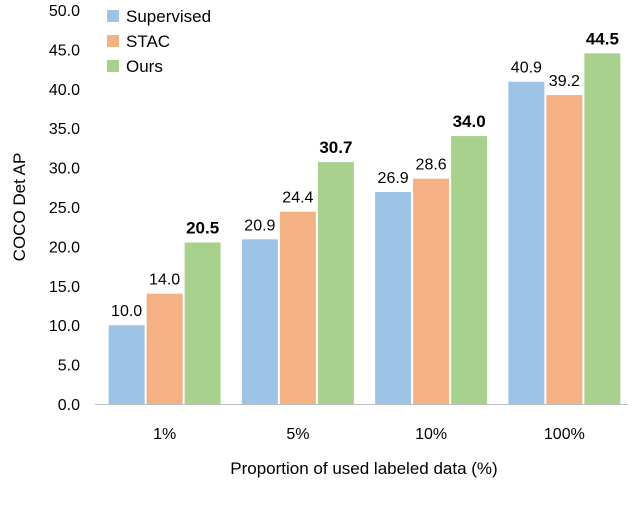  What do you see at coordinates (64, 287) in the screenshot?
I see `y-tick-label: 15.0` at bounding box center [64, 287].